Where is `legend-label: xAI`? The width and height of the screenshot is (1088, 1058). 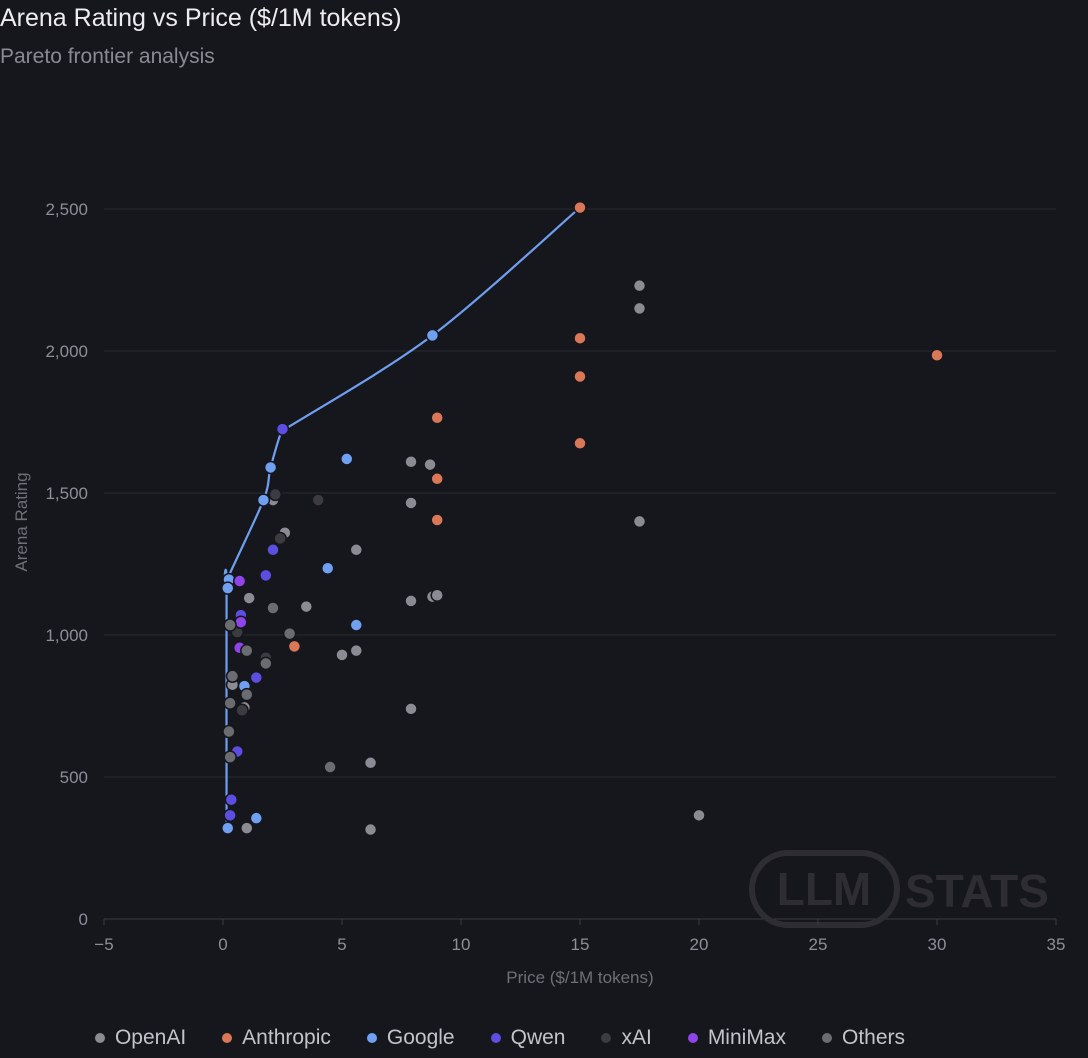 legend-label: xAI is located at coordinates (636, 1037).